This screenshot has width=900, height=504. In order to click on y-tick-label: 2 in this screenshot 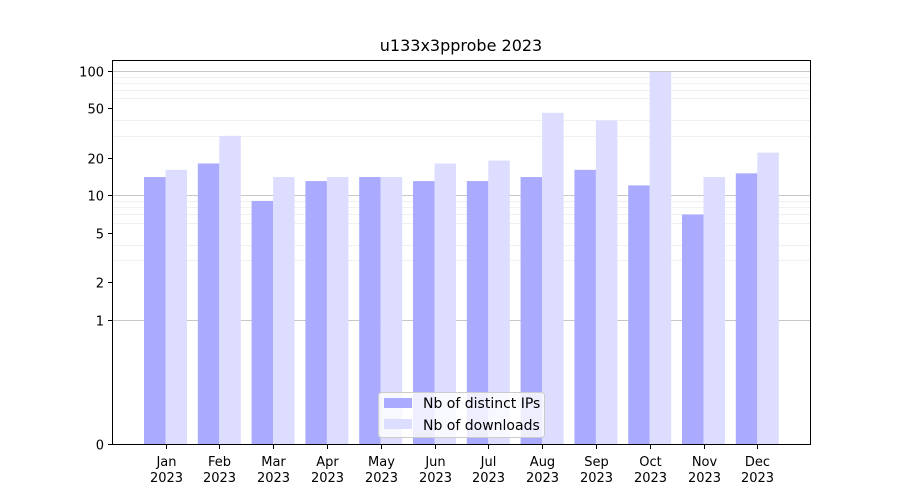, I will do `click(100, 284)`.